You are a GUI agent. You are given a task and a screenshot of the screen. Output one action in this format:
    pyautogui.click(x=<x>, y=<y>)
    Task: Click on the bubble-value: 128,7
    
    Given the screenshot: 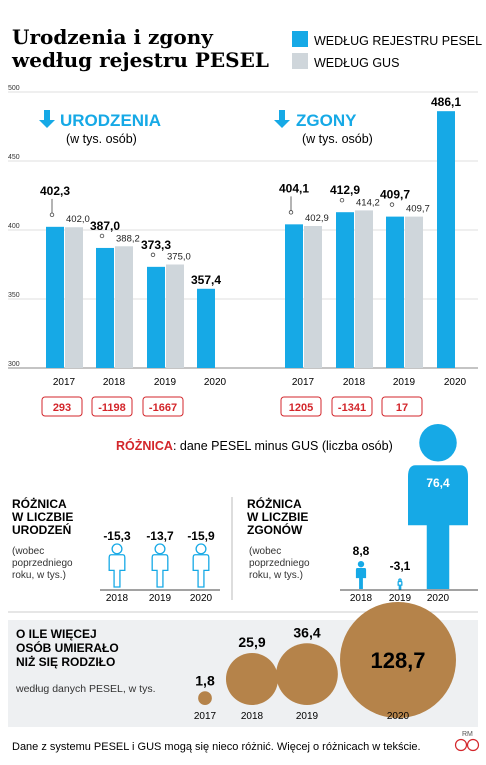 What is the action you would take?
    pyautogui.click(x=397, y=660)
    